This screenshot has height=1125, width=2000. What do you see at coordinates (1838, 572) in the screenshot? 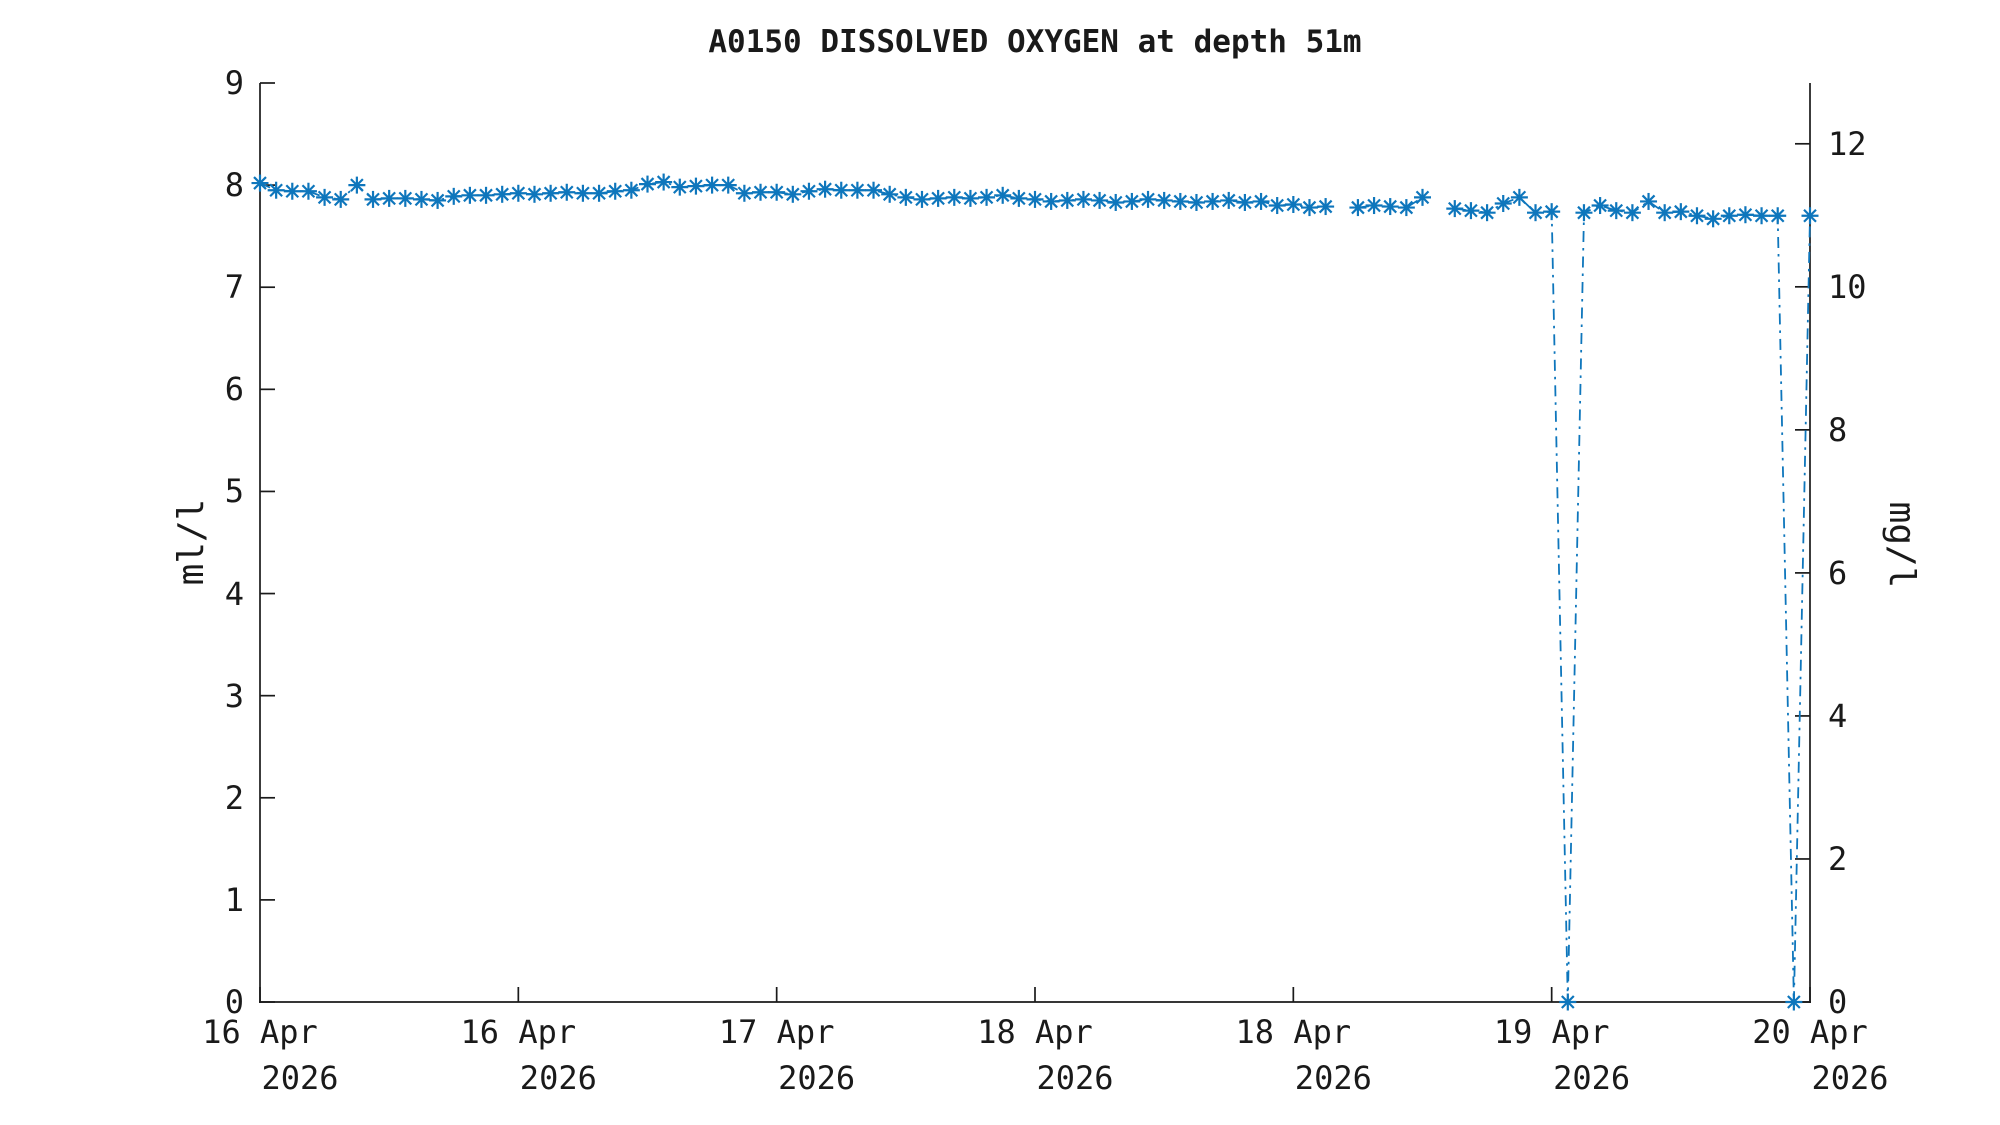
I see `right-y-axis-tick-label: 6` at bounding box center [1838, 572].